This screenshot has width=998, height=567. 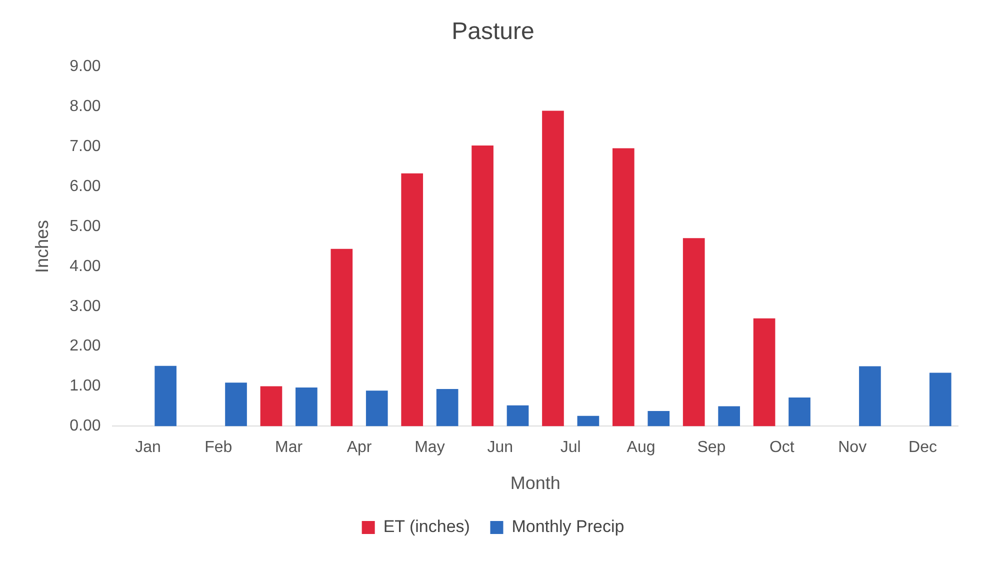 I want to click on y-tick-label: 7.00, so click(x=85, y=147).